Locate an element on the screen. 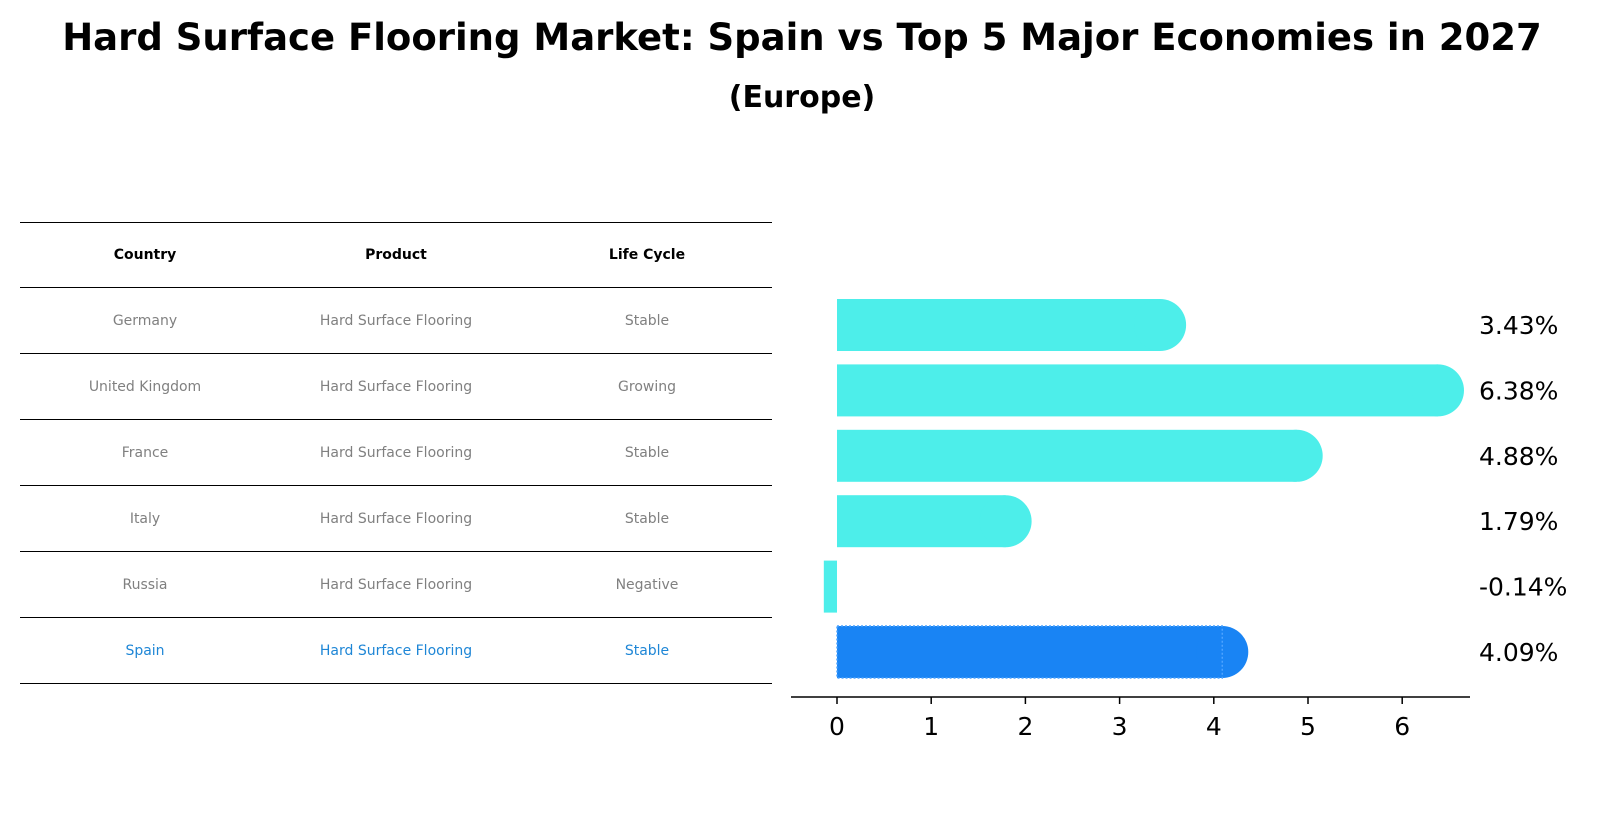  table-row: Russia Hard Surface Flooring Negative is located at coordinates (396, 585).